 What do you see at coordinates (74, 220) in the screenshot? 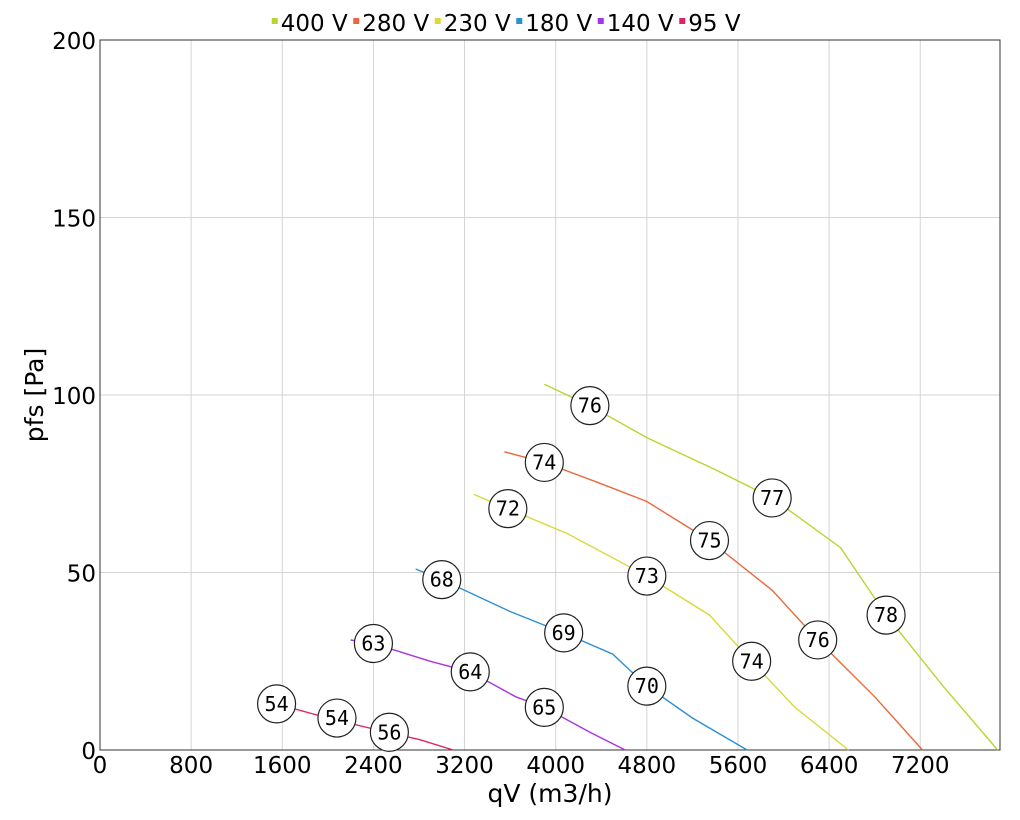
I see `y-tick-label: 150` at bounding box center [74, 220].